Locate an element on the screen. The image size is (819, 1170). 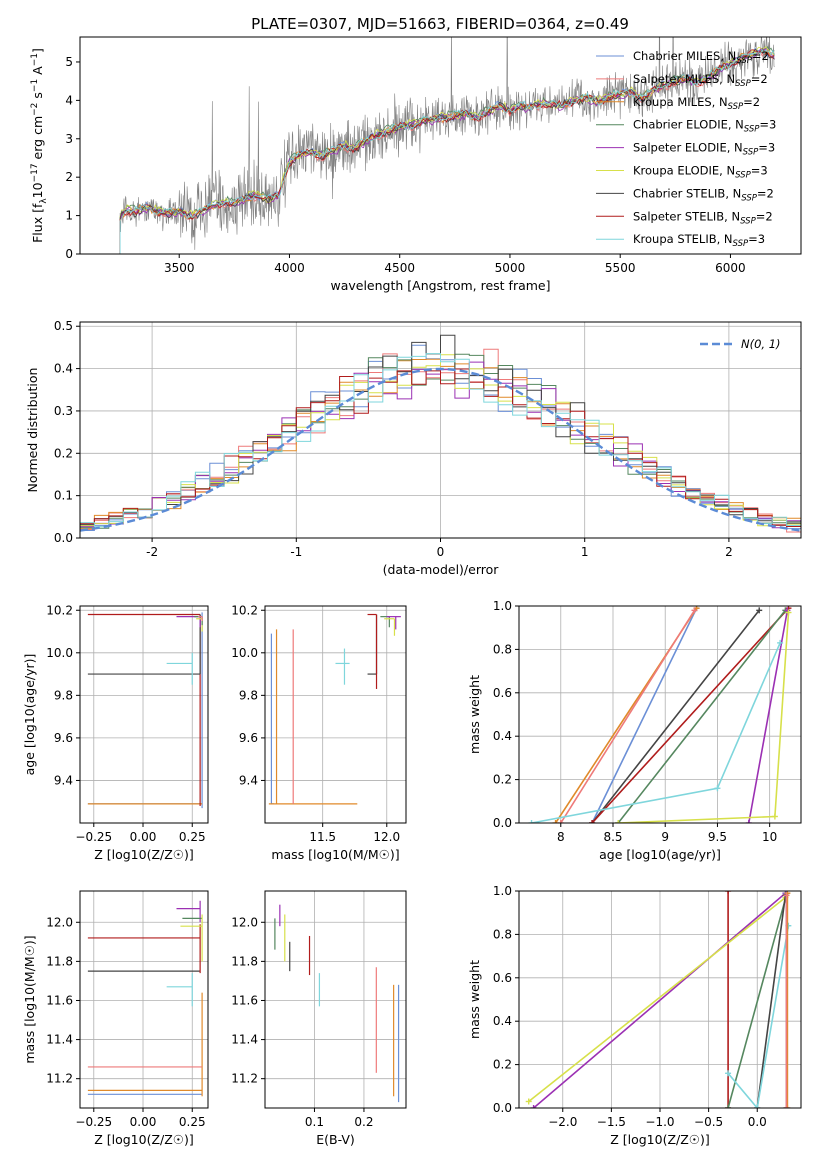
mass_vs_Z-xtick-label: 0.00 is located at coordinates (143, 1122).